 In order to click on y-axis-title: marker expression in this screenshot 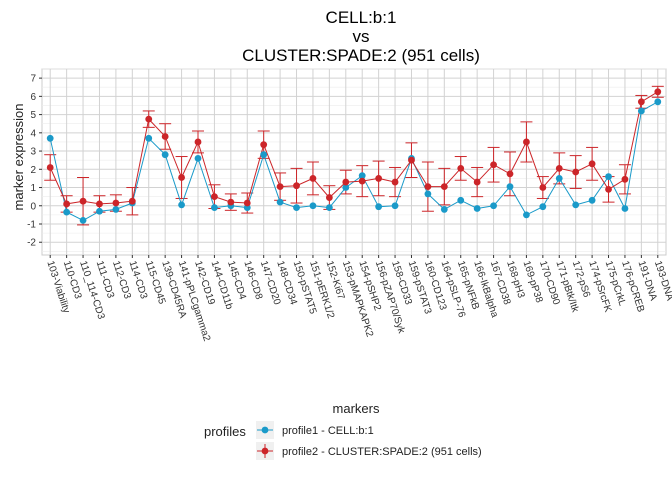, I will do `click(18, 157)`.